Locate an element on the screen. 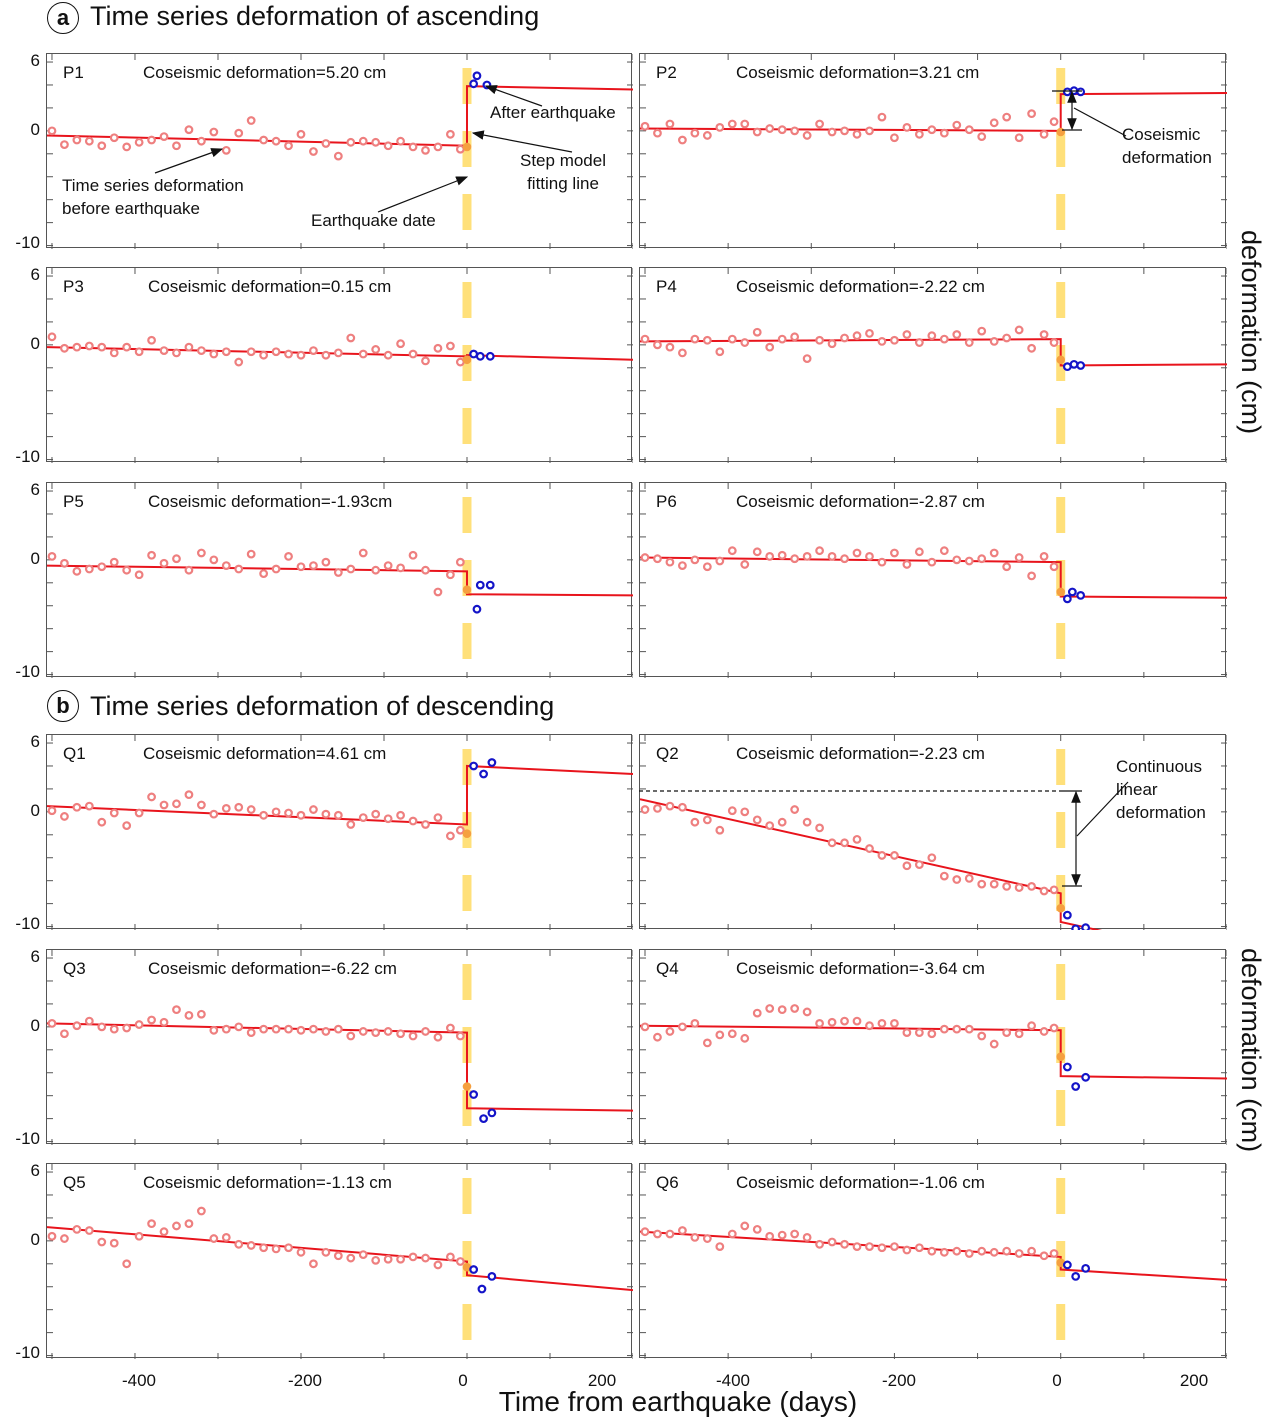 The height and width of the screenshot is (1423, 1269). x-tick-label: 200 is located at coordinates (602, 1380).